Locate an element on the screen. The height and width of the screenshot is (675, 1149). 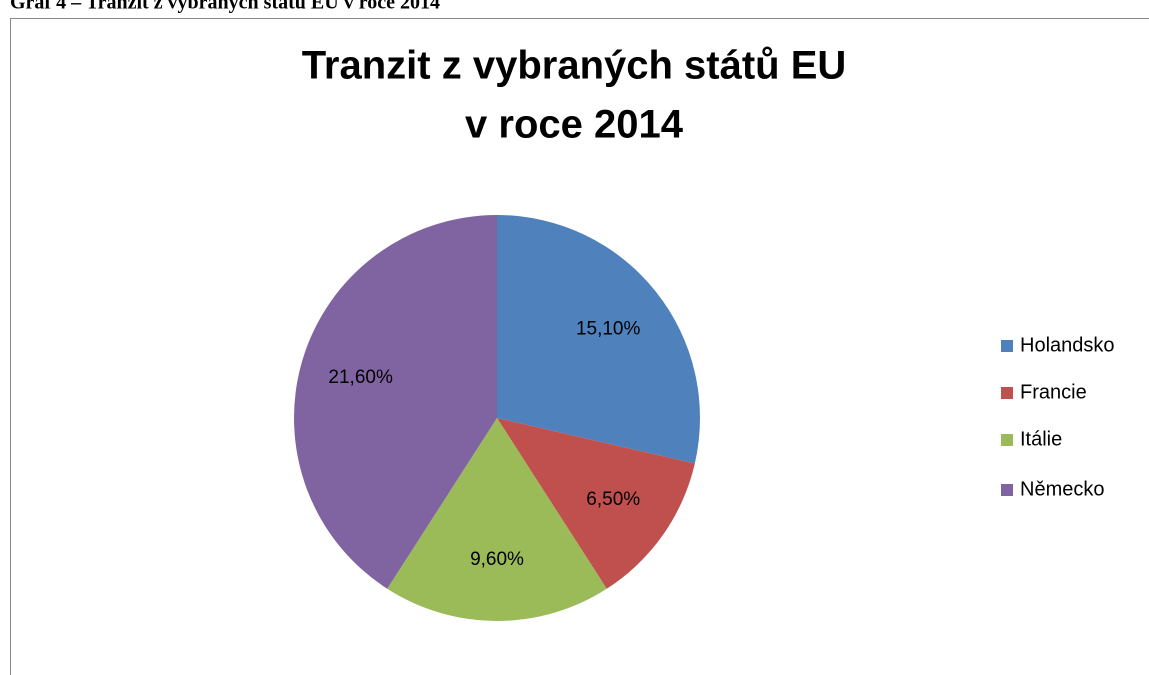
data-label: 15,10% is located at coordinates (608, 329).